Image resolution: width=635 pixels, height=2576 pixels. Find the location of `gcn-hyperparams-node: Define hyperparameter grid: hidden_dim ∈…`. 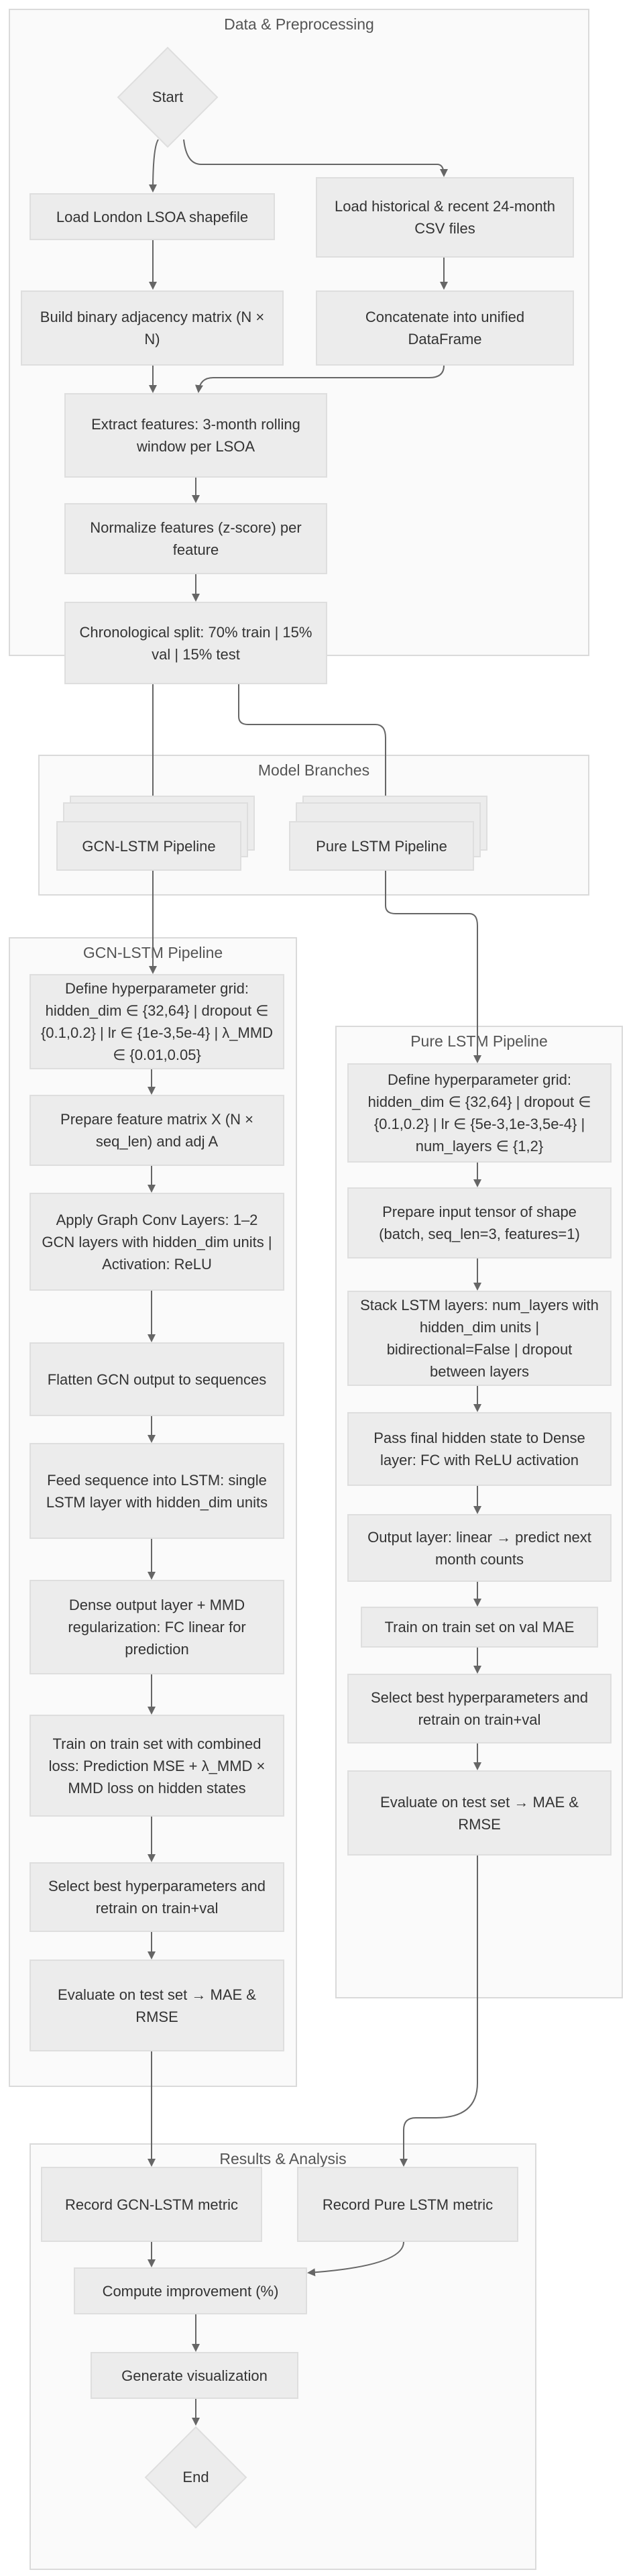

gcn-hyperparams-node: Define hyperparameter grid: hidden_dim ∈… is located at coordinates (157, 1021).